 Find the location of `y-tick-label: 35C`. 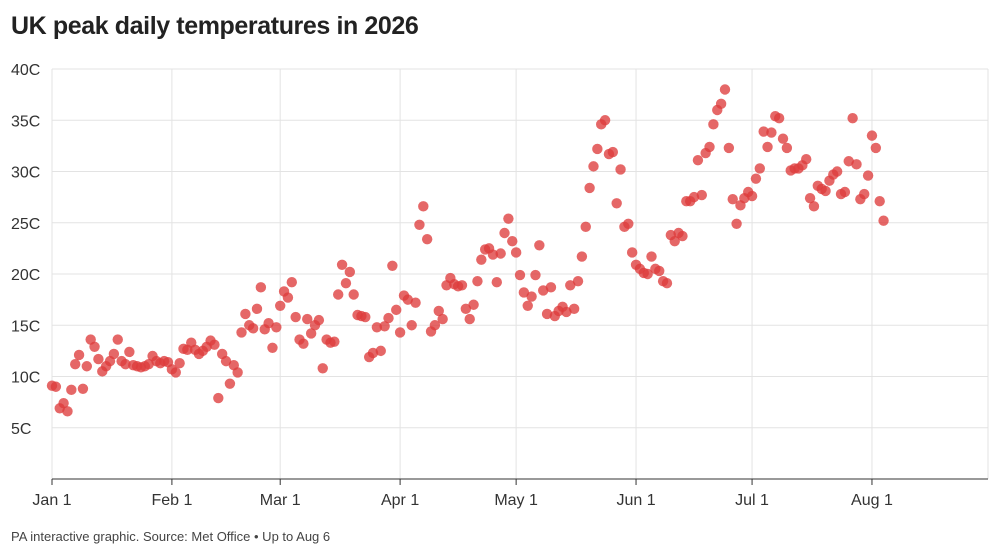

y-tick-label: 35C is located at coordinates (25, 121).